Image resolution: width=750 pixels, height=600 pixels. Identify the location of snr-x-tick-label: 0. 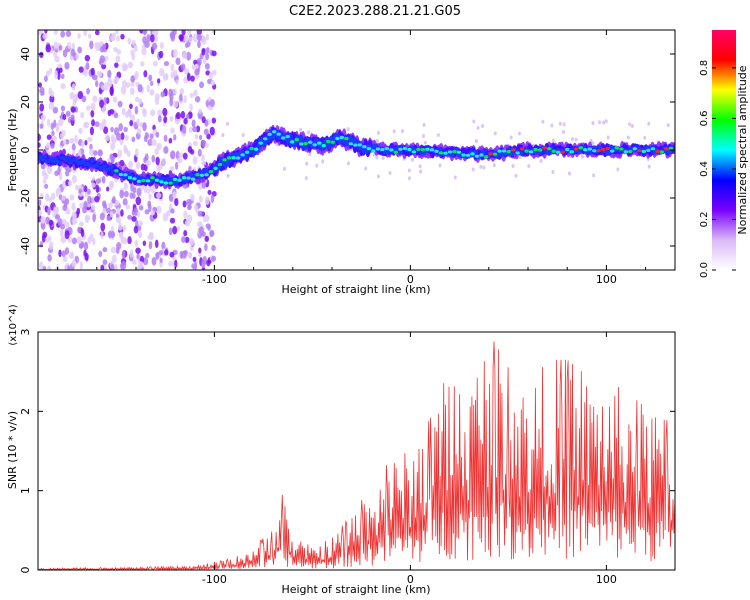
(410, 579).